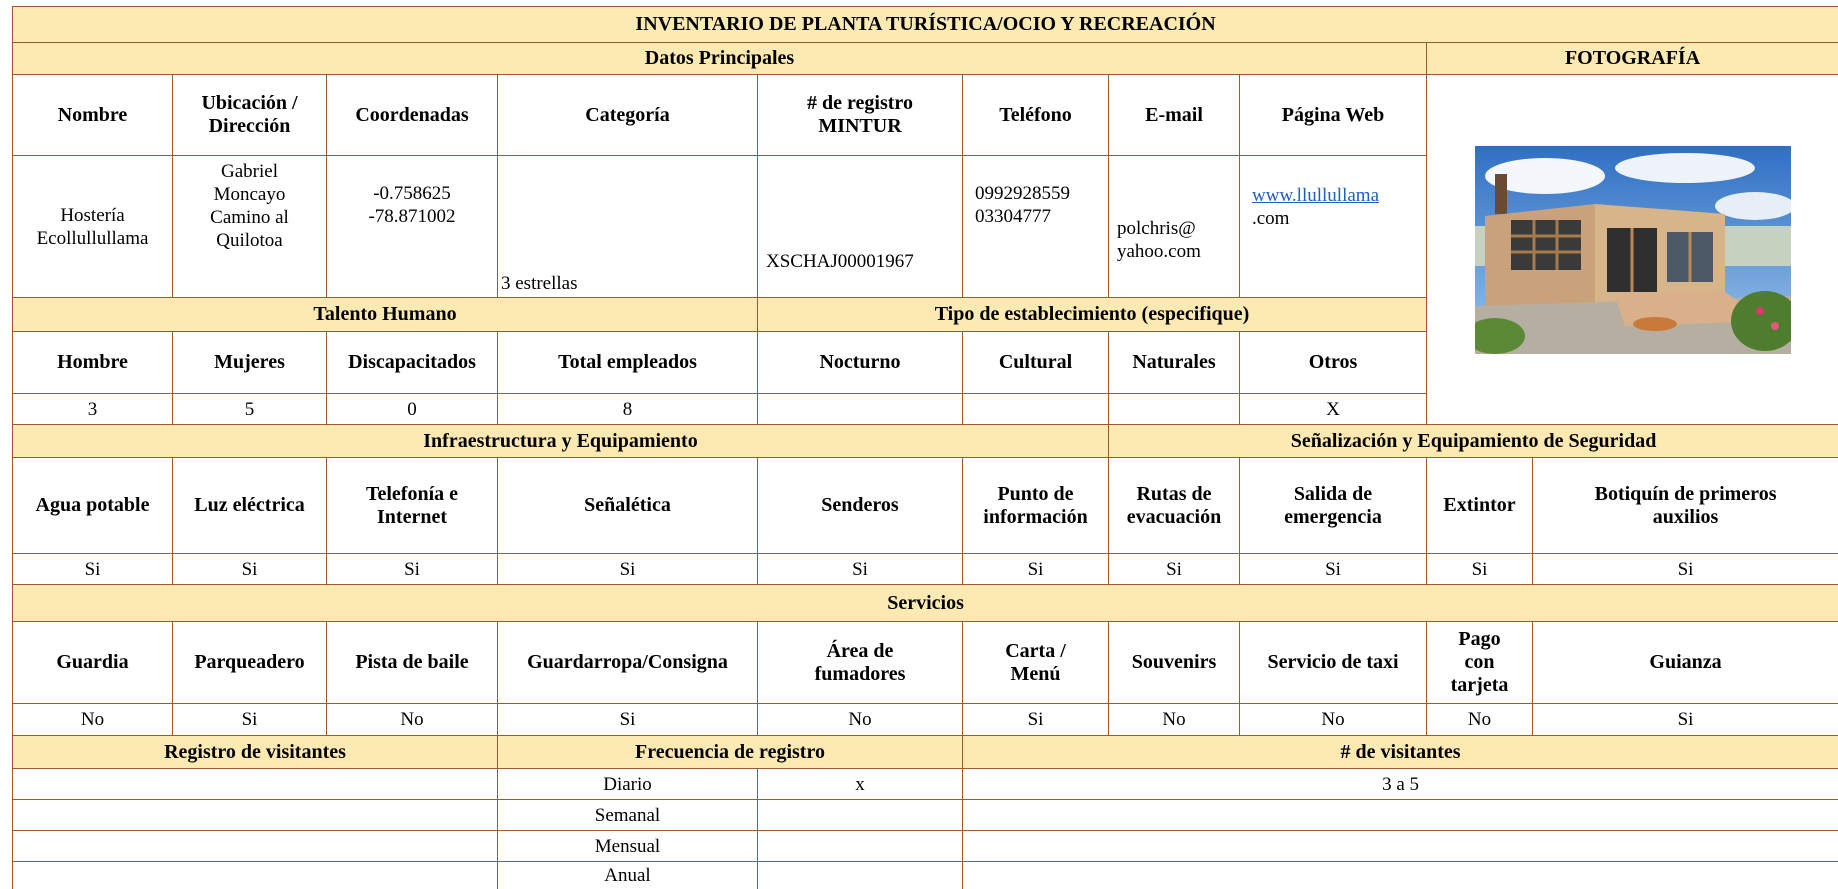  I want to click on text-line: -0.758625, so click(412, 193).